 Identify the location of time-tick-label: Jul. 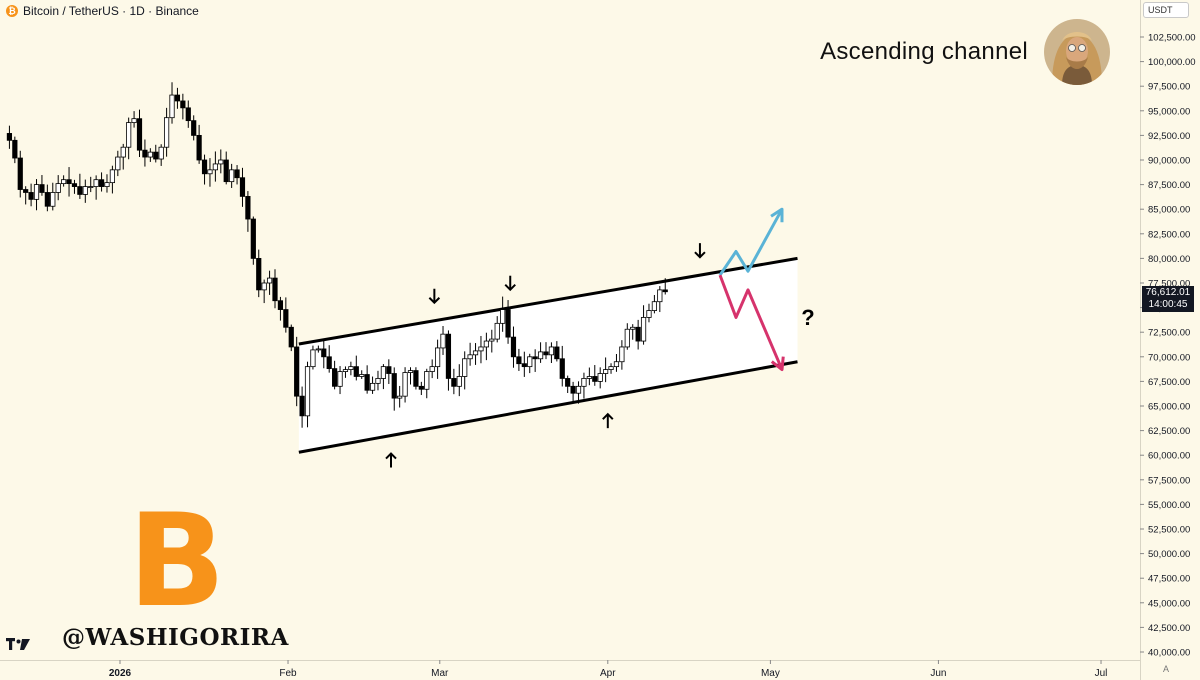
(1101, 673).